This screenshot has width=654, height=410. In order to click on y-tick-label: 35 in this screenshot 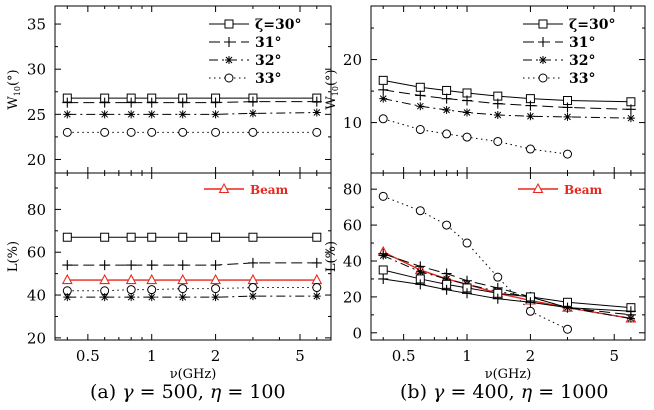, I will do `click(36, 25)`.